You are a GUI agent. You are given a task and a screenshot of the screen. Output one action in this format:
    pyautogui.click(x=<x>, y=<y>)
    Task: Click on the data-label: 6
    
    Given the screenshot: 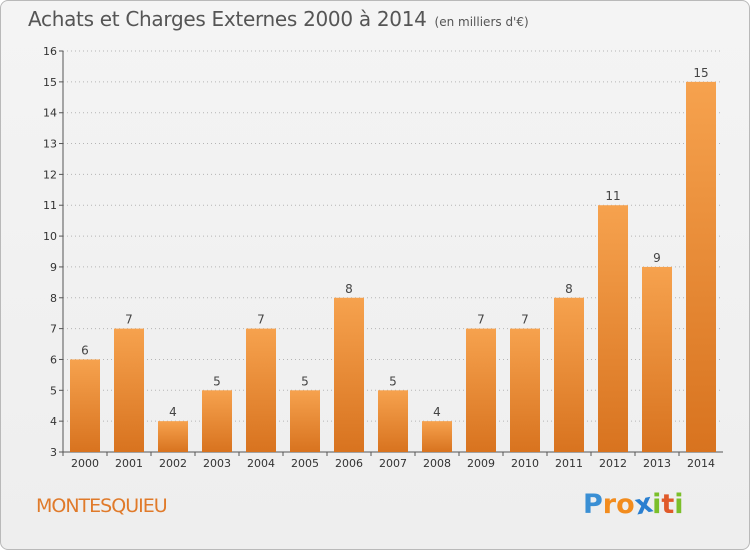 What is the action you would take?
    pyautogui.click(x=85, y=350)
    